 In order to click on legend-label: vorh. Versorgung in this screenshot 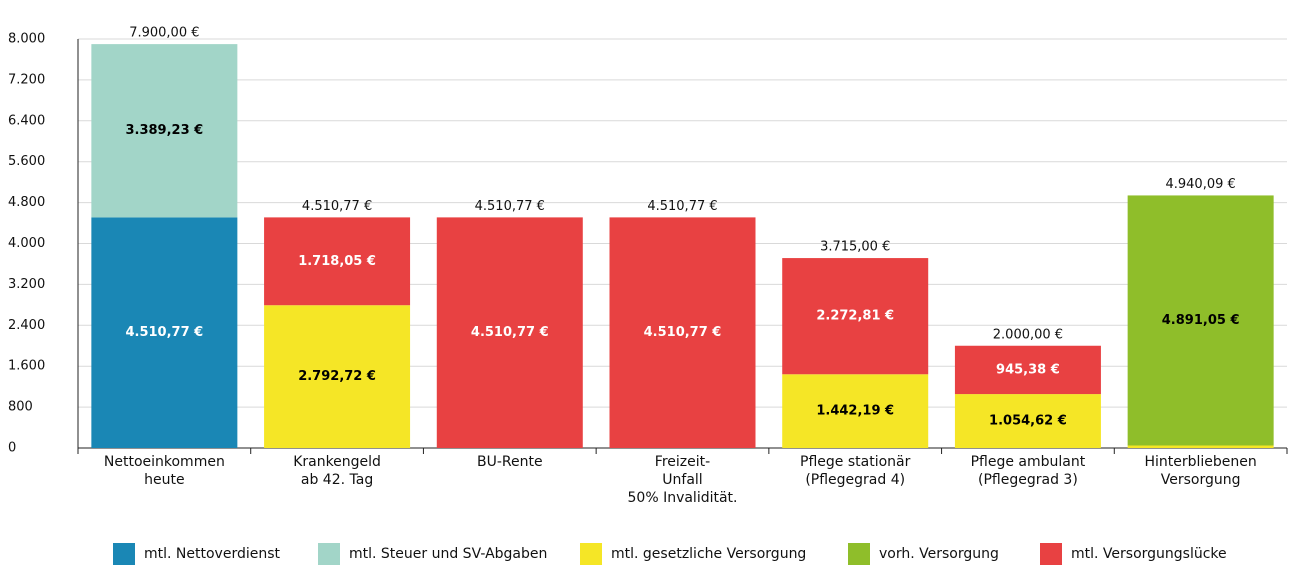, I will do `click(939, 554)`.